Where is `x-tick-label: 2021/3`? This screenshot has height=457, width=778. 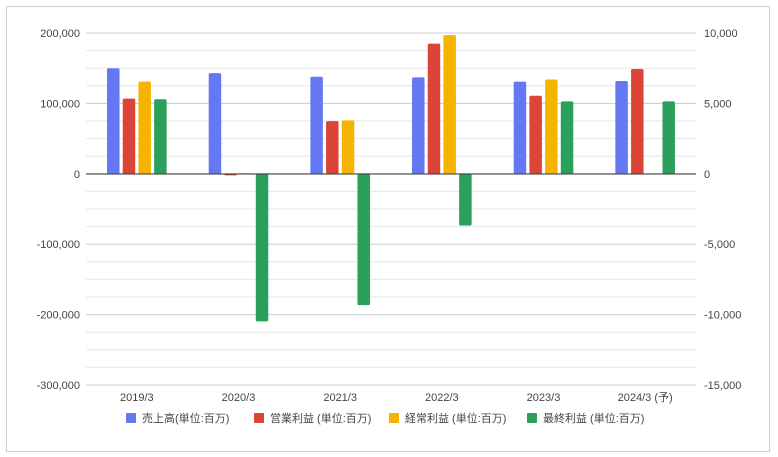
x-tick-label: 2021/3 is located at coordinates (340, 398).